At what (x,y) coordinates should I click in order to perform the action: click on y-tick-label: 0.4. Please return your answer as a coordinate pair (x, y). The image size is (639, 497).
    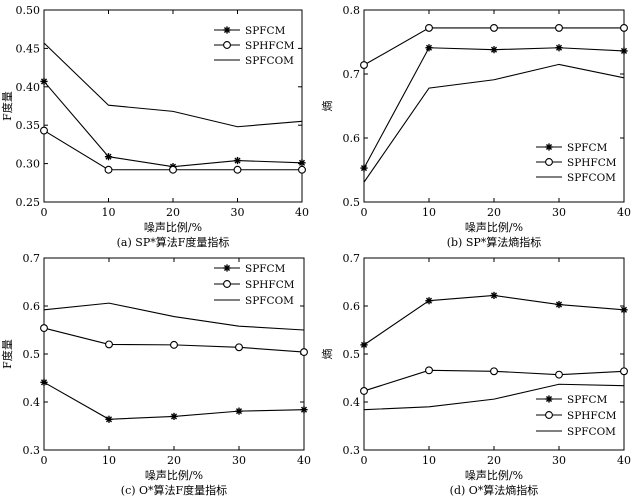
    Looking at the image, I should click on (352, 402).